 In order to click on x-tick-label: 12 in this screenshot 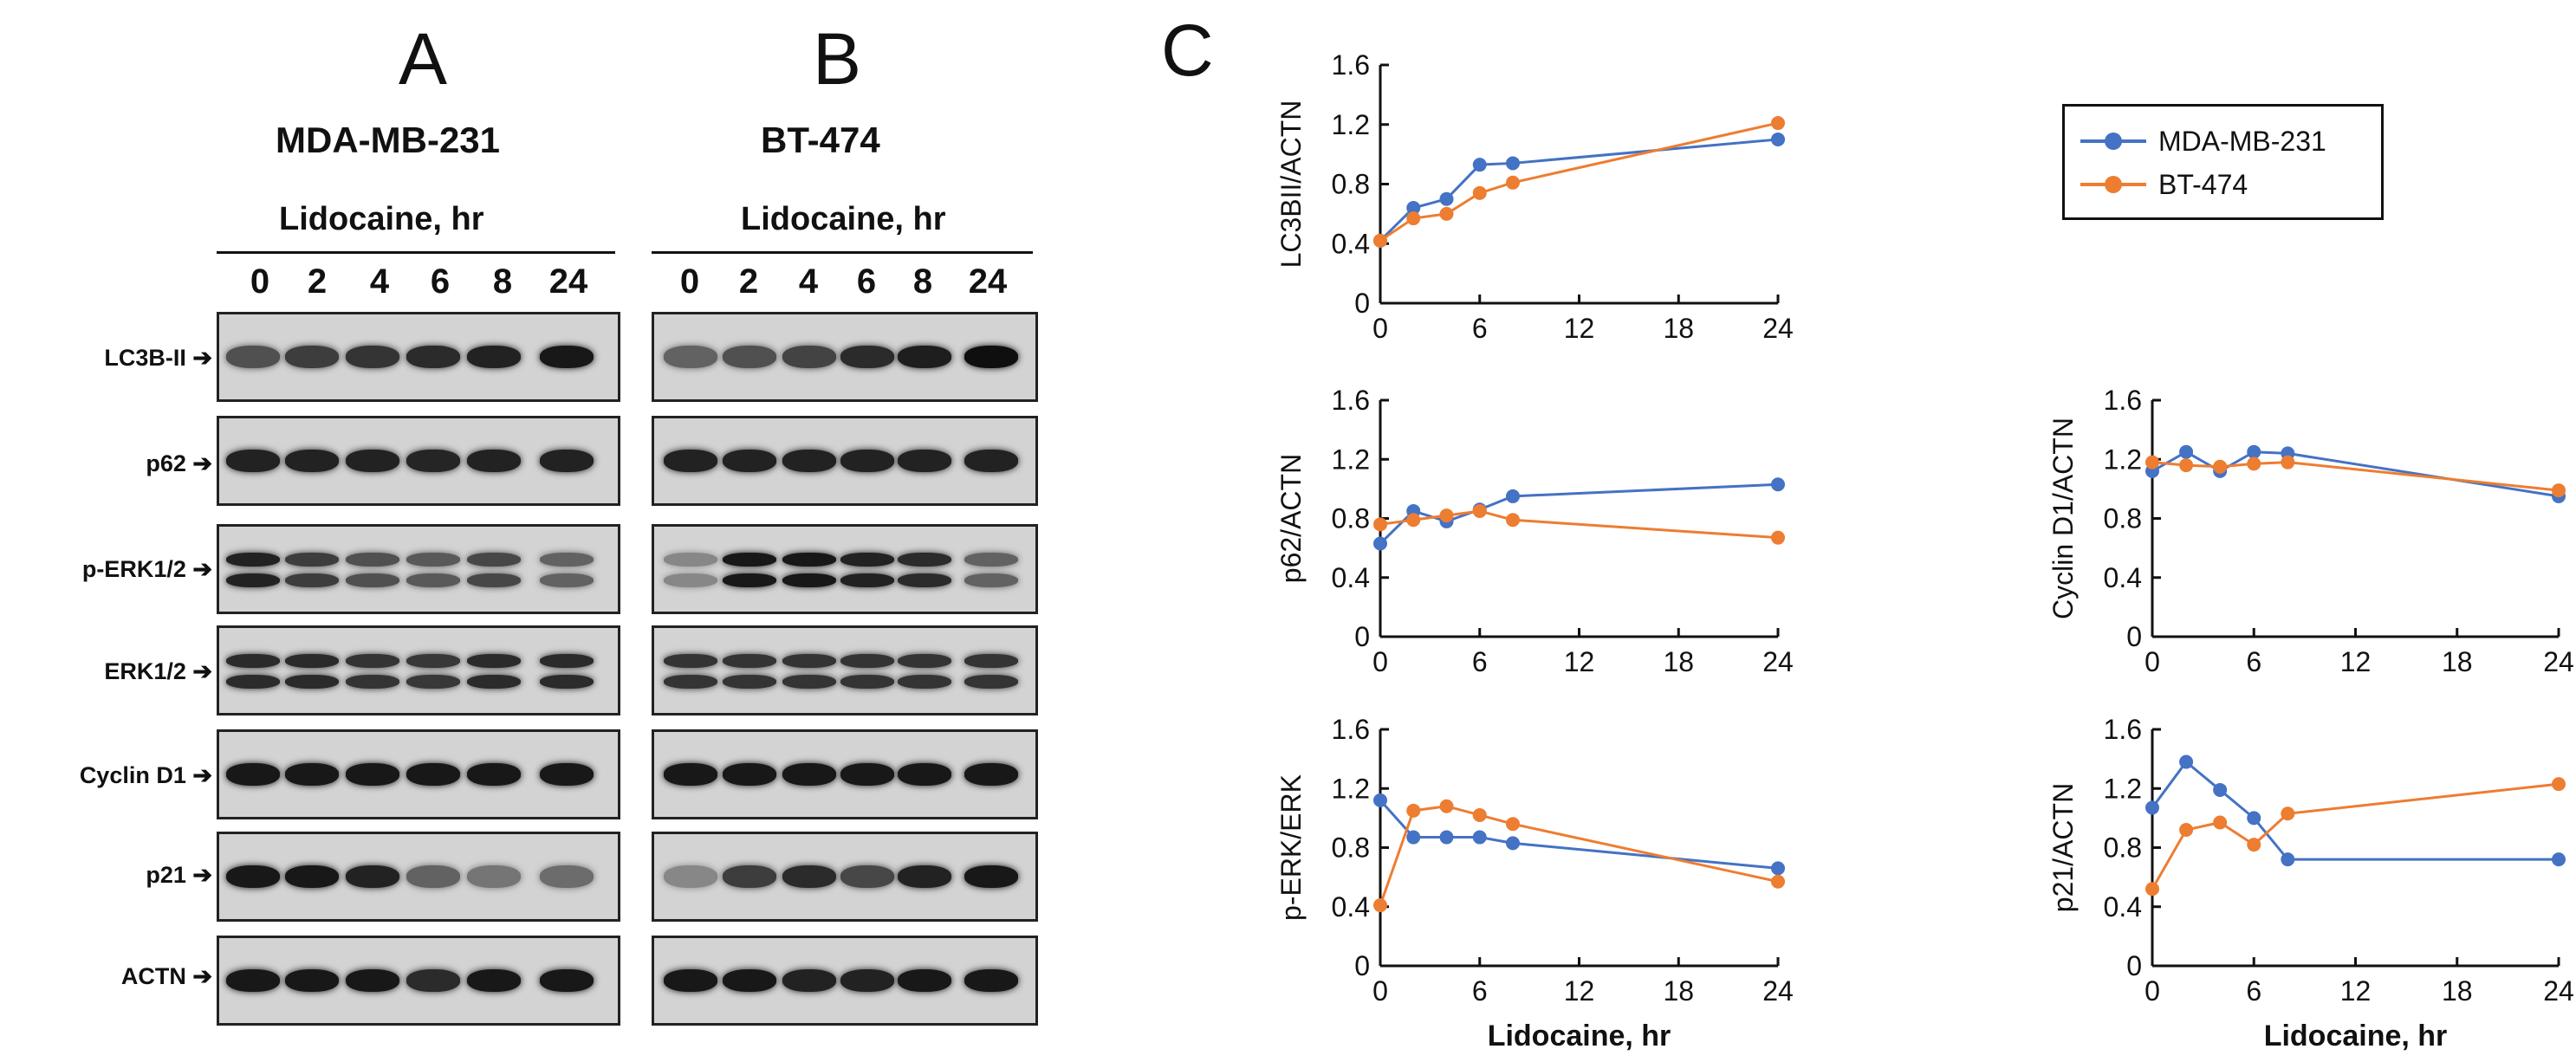, I will do `click(1580, 991)`.